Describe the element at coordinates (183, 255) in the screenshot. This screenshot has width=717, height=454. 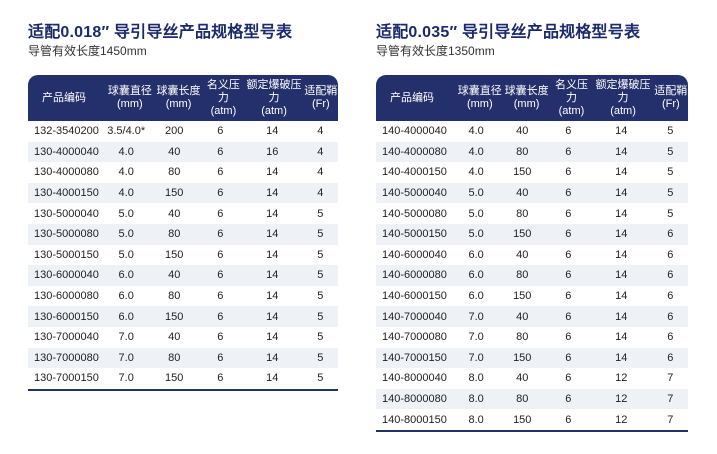
I see `table-row: 130-5000150 5.0 150 6 14 5` at that location.